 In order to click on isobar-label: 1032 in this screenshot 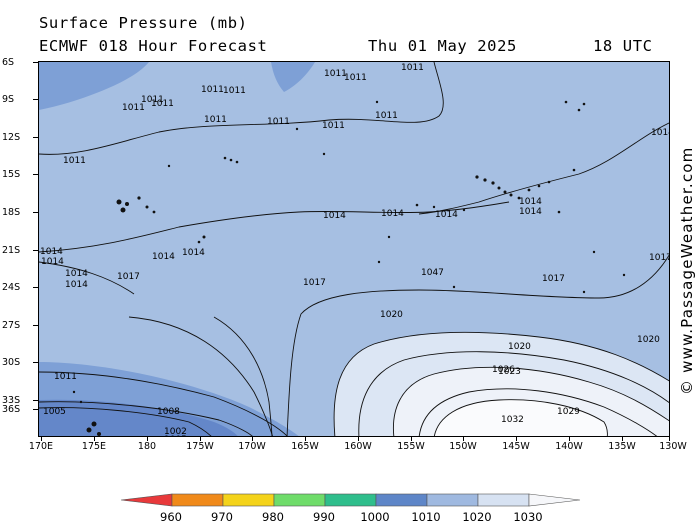, I will do `click(512, 420)`.